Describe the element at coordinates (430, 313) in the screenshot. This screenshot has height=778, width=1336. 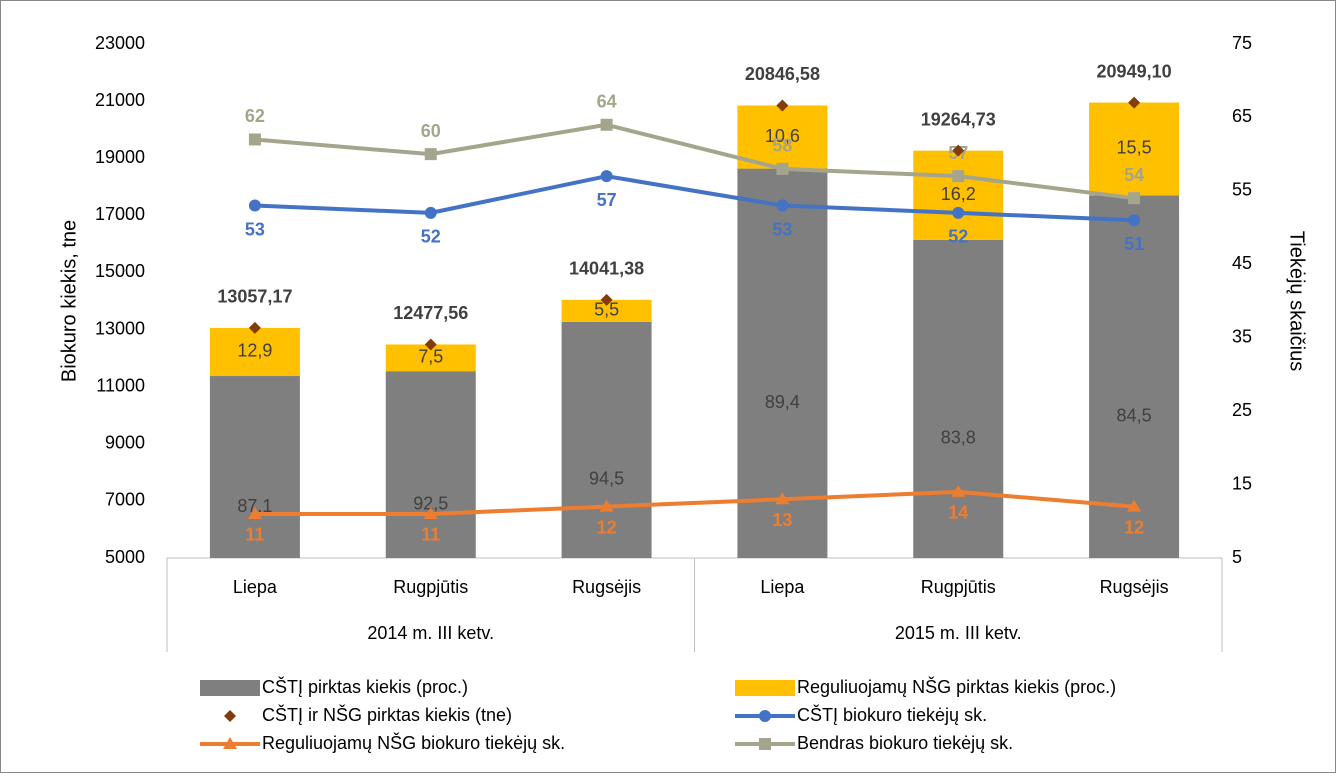
I see `total-label: 12477,56` at that location.